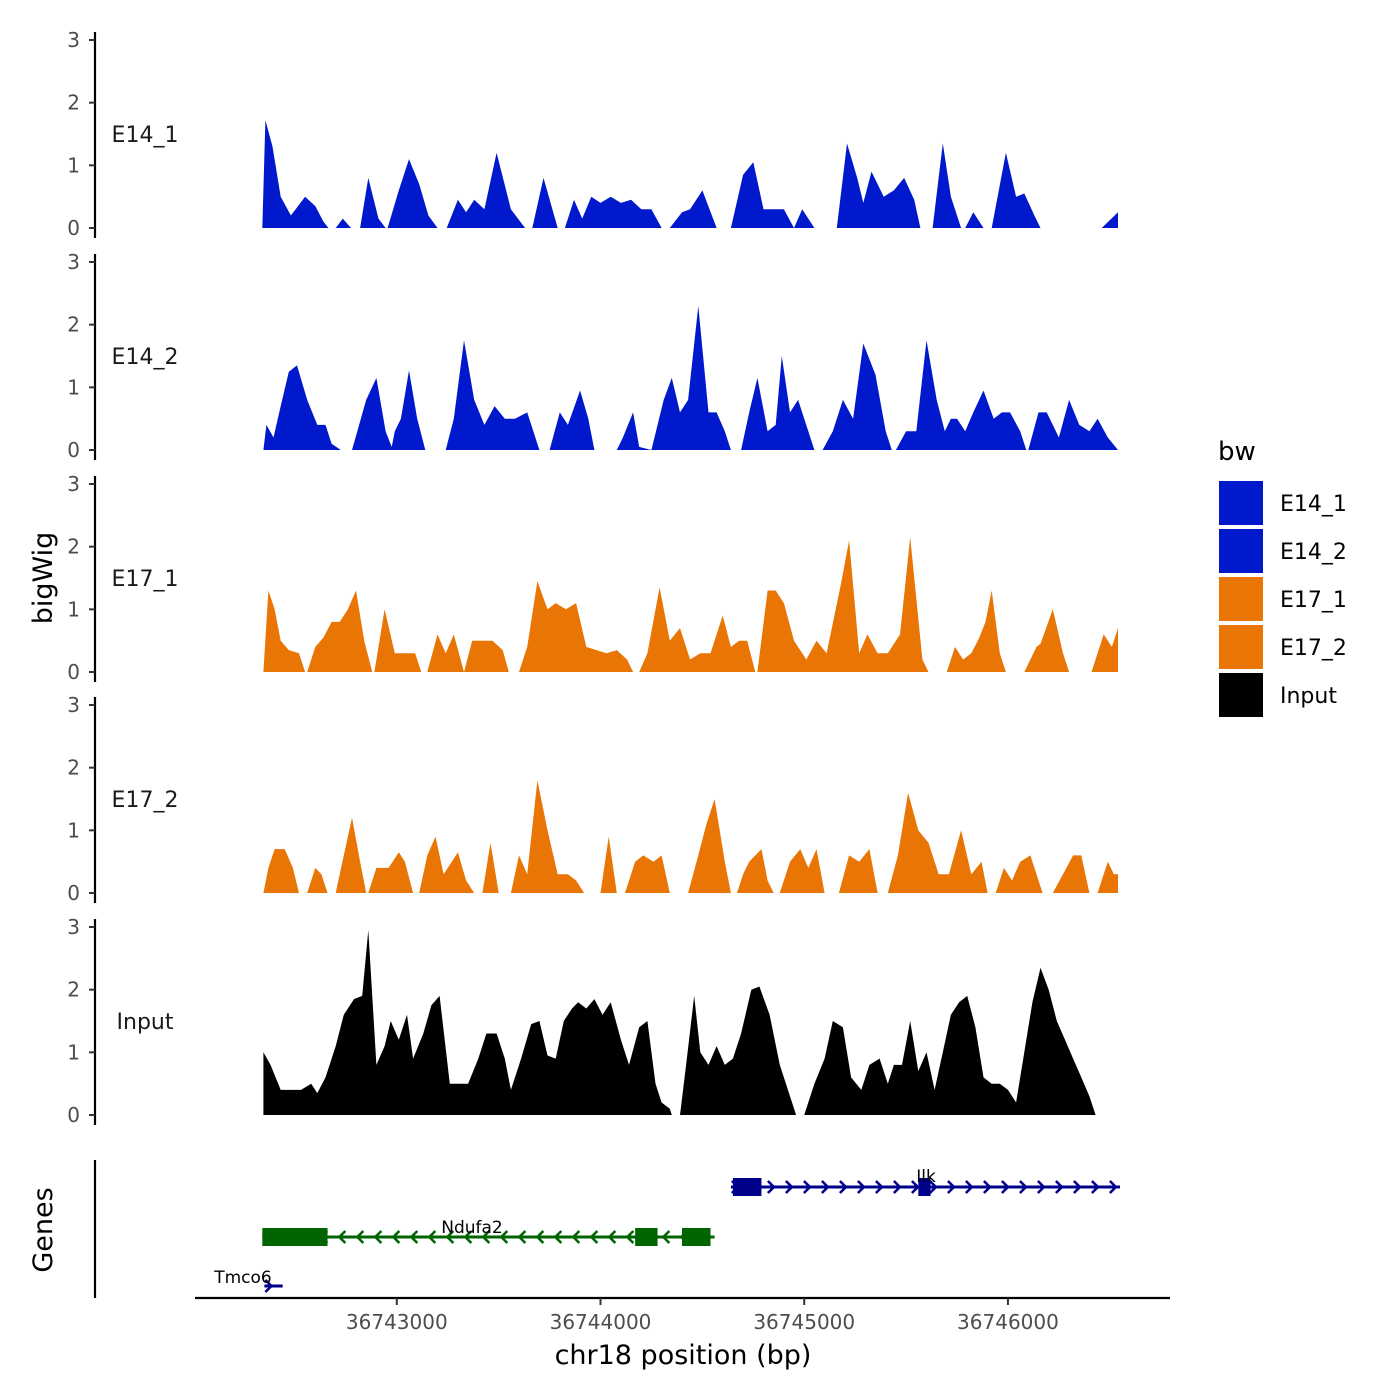  What do you see at coordinates (804, 1322) in the screenshot?
I see `x-tick-label: 36745000` at bounding box center [804, 1322].